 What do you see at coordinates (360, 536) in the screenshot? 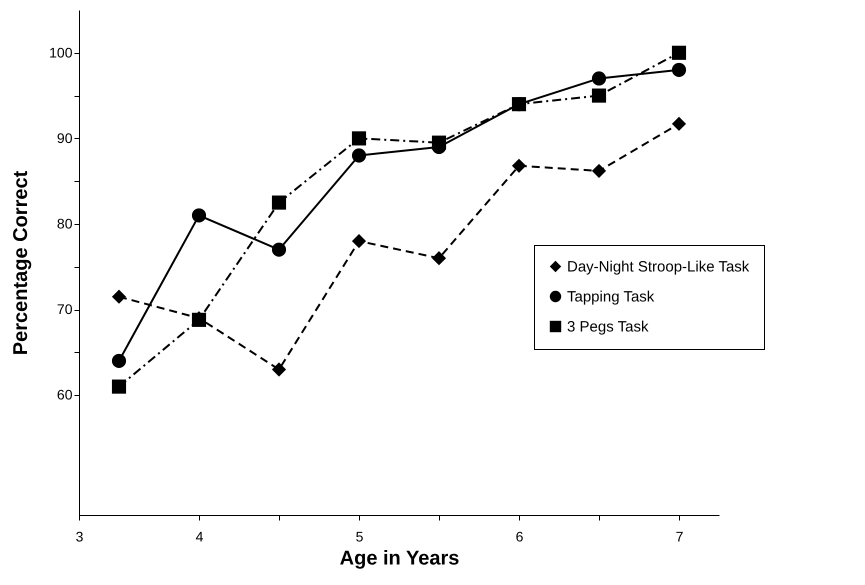
I see `x-tick-label: 5` at bounding box center [360, 536].